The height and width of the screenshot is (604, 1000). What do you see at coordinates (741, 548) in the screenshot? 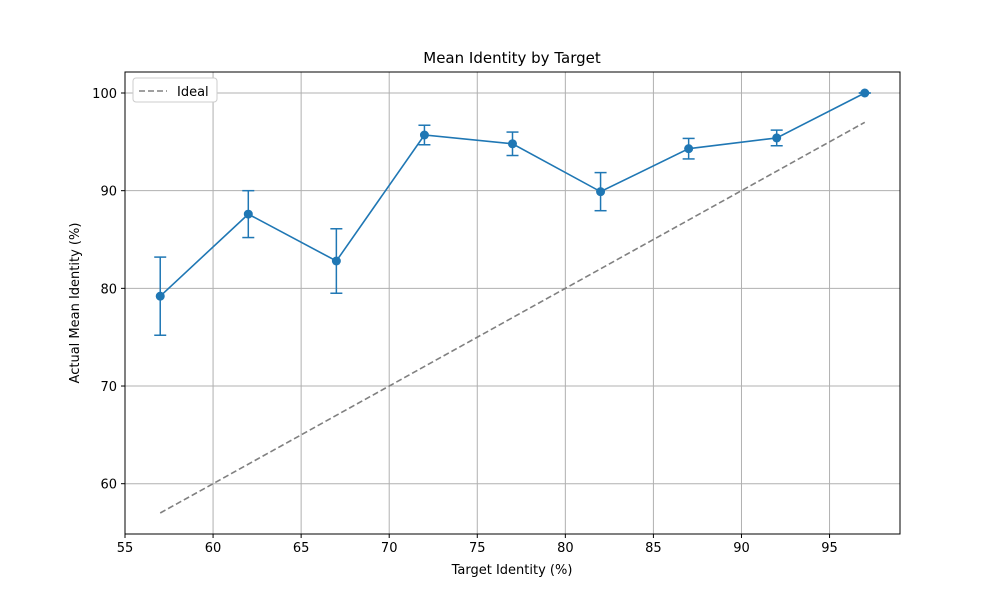
I see `x-tick-label: 90` at bounding box center [741, 548].